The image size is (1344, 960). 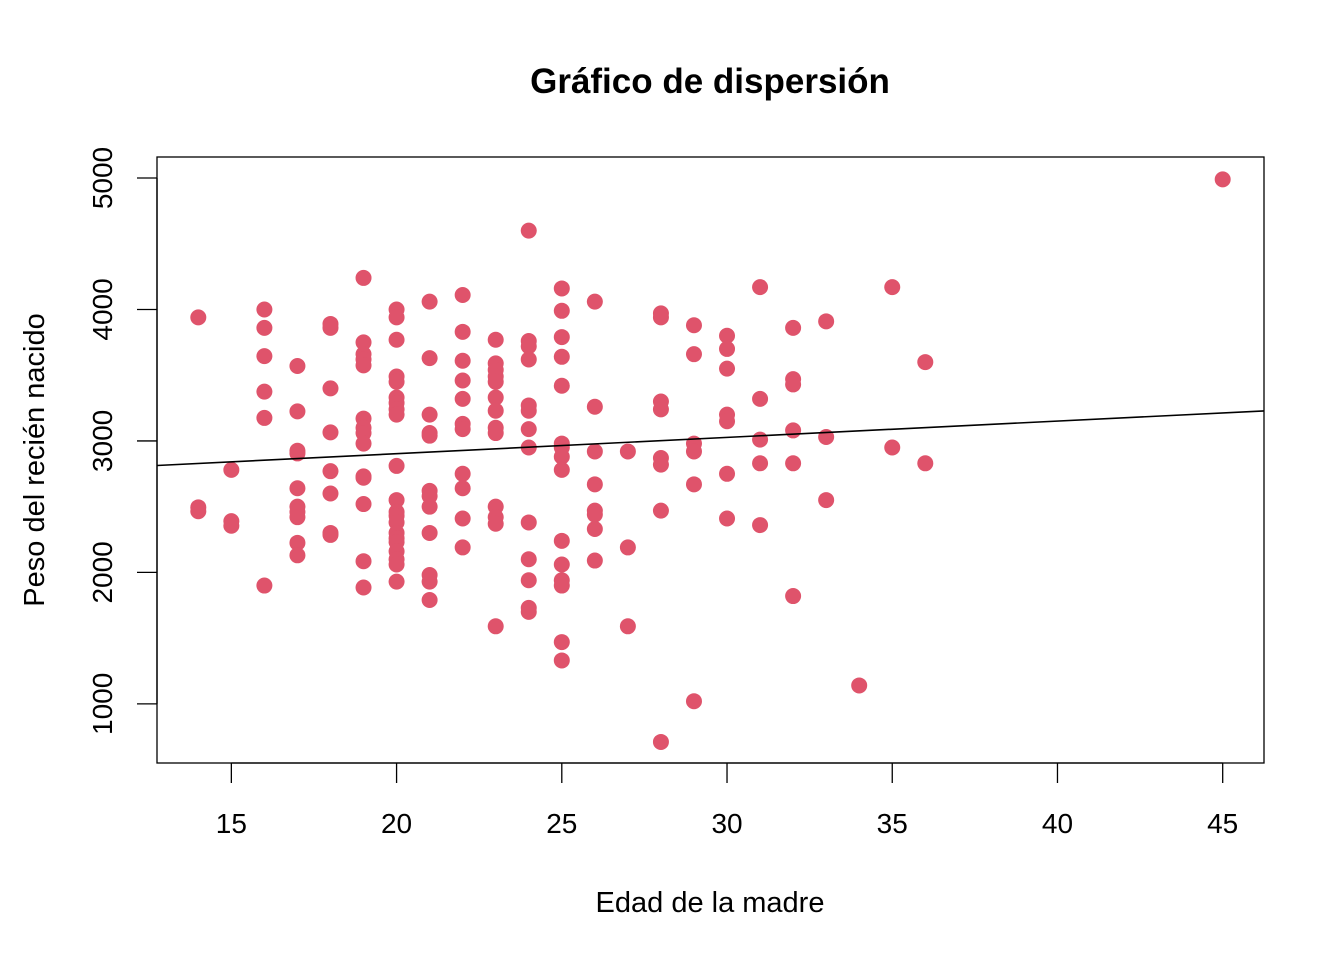 I want to click on y-tick-label: 5000, so click(x=102, y=178).